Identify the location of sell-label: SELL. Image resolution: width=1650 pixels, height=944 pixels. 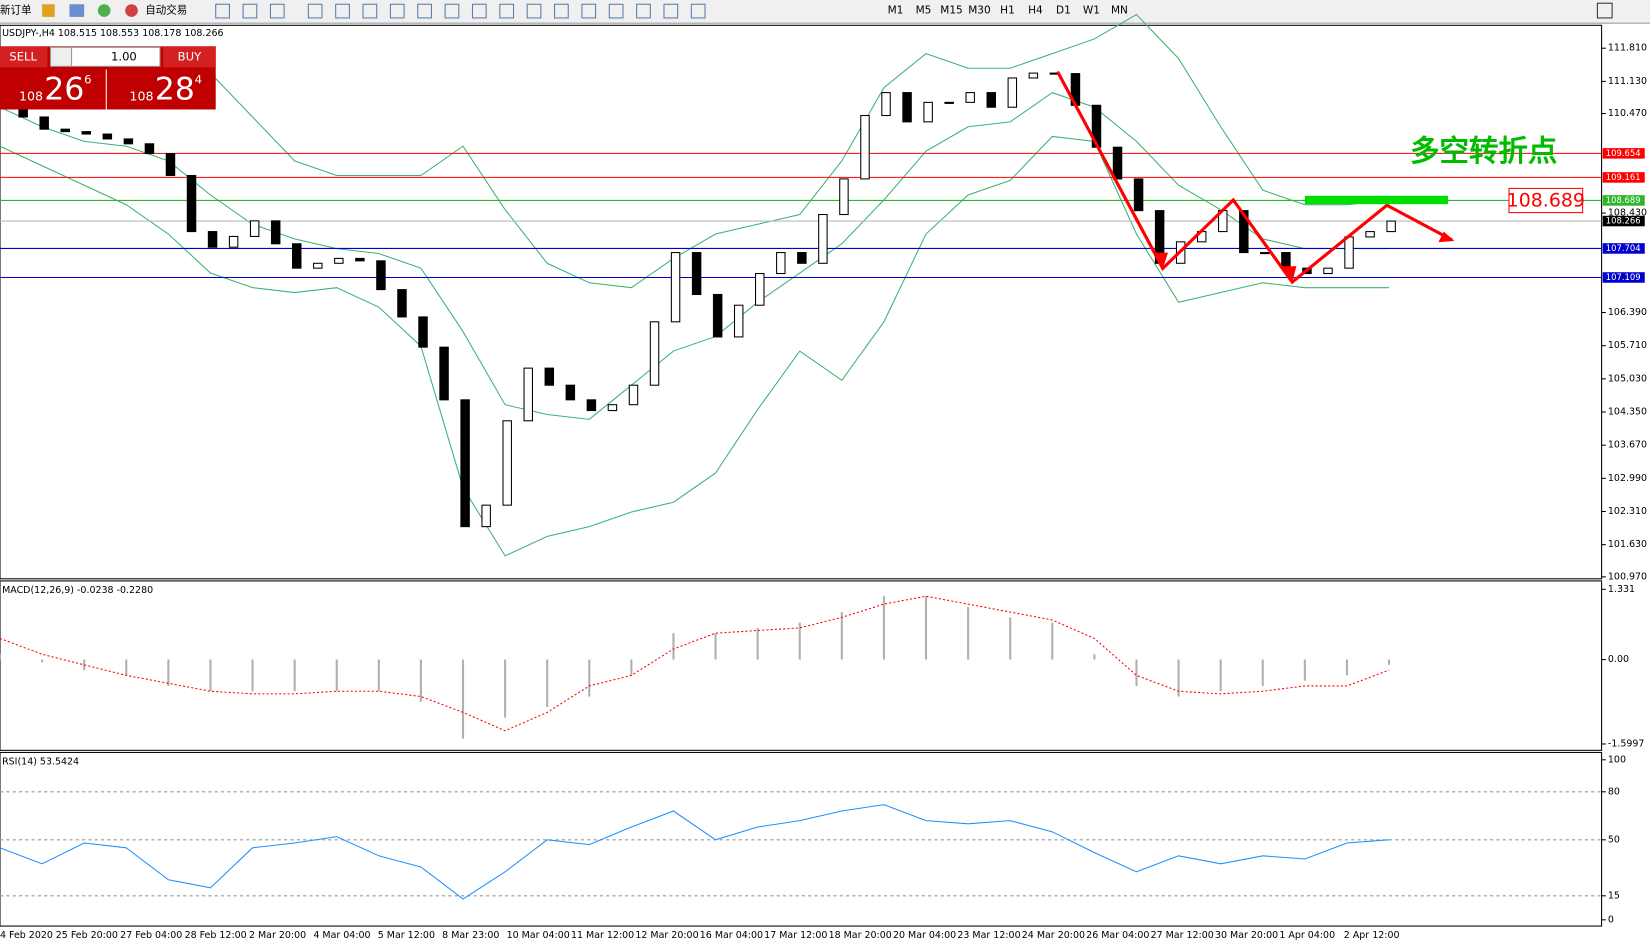
(23, 56).